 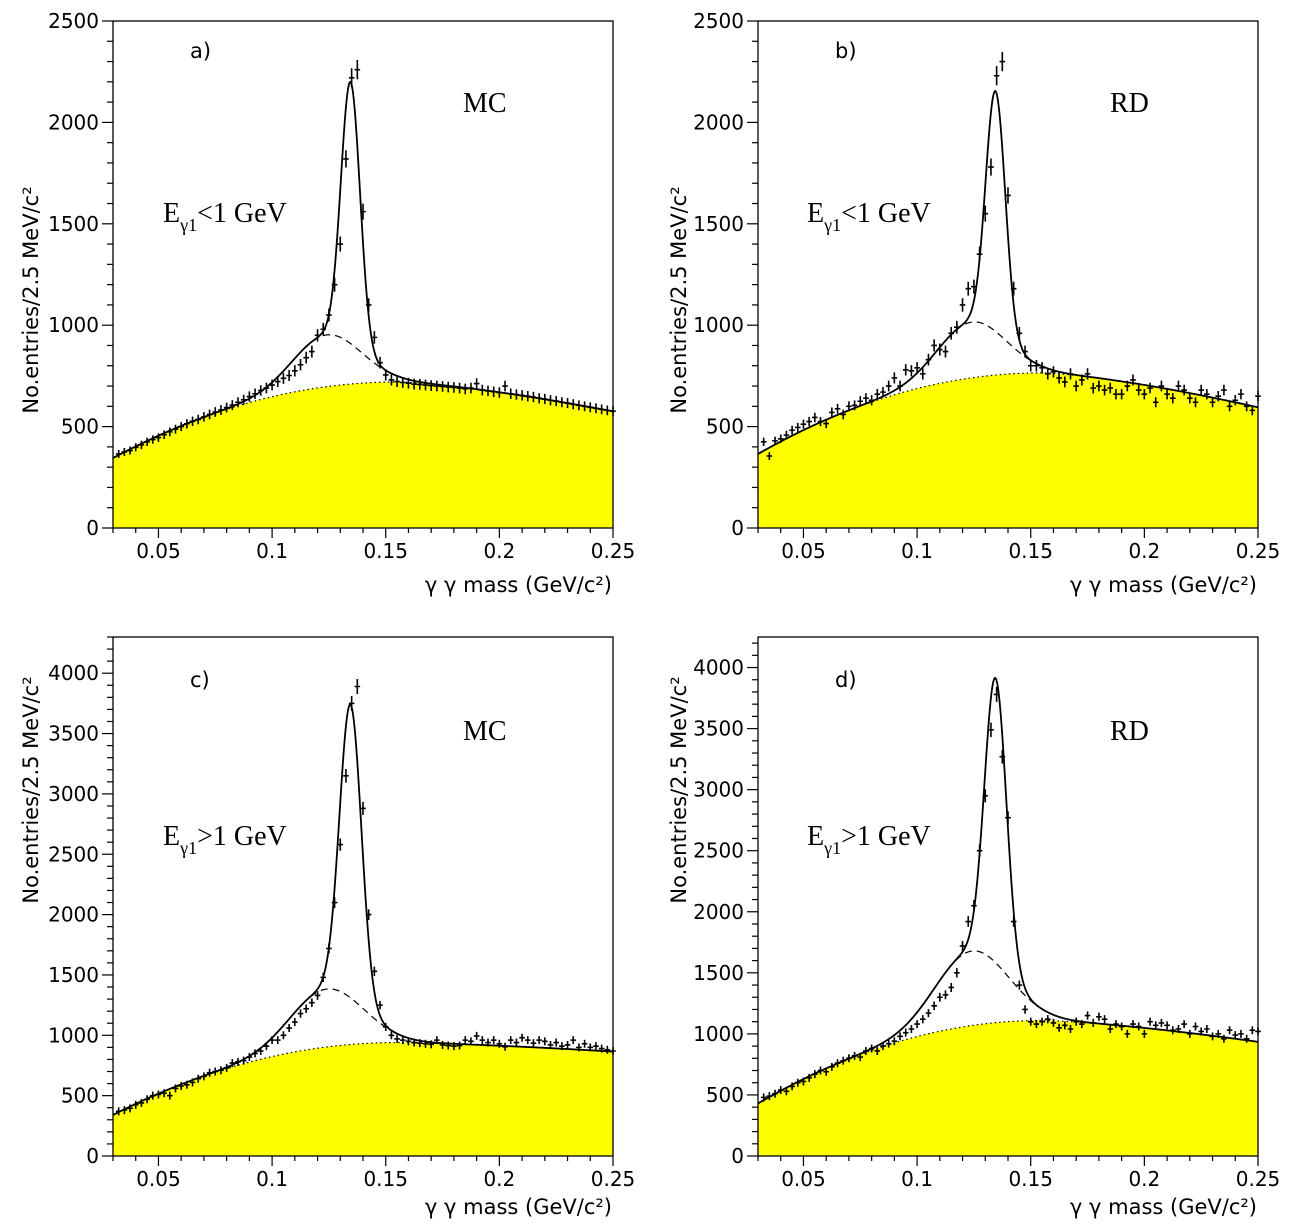 What do you see at coordinates (967, 358) in the screenshot?
I see `bump-fit-line` at bounding box center [967, 358].